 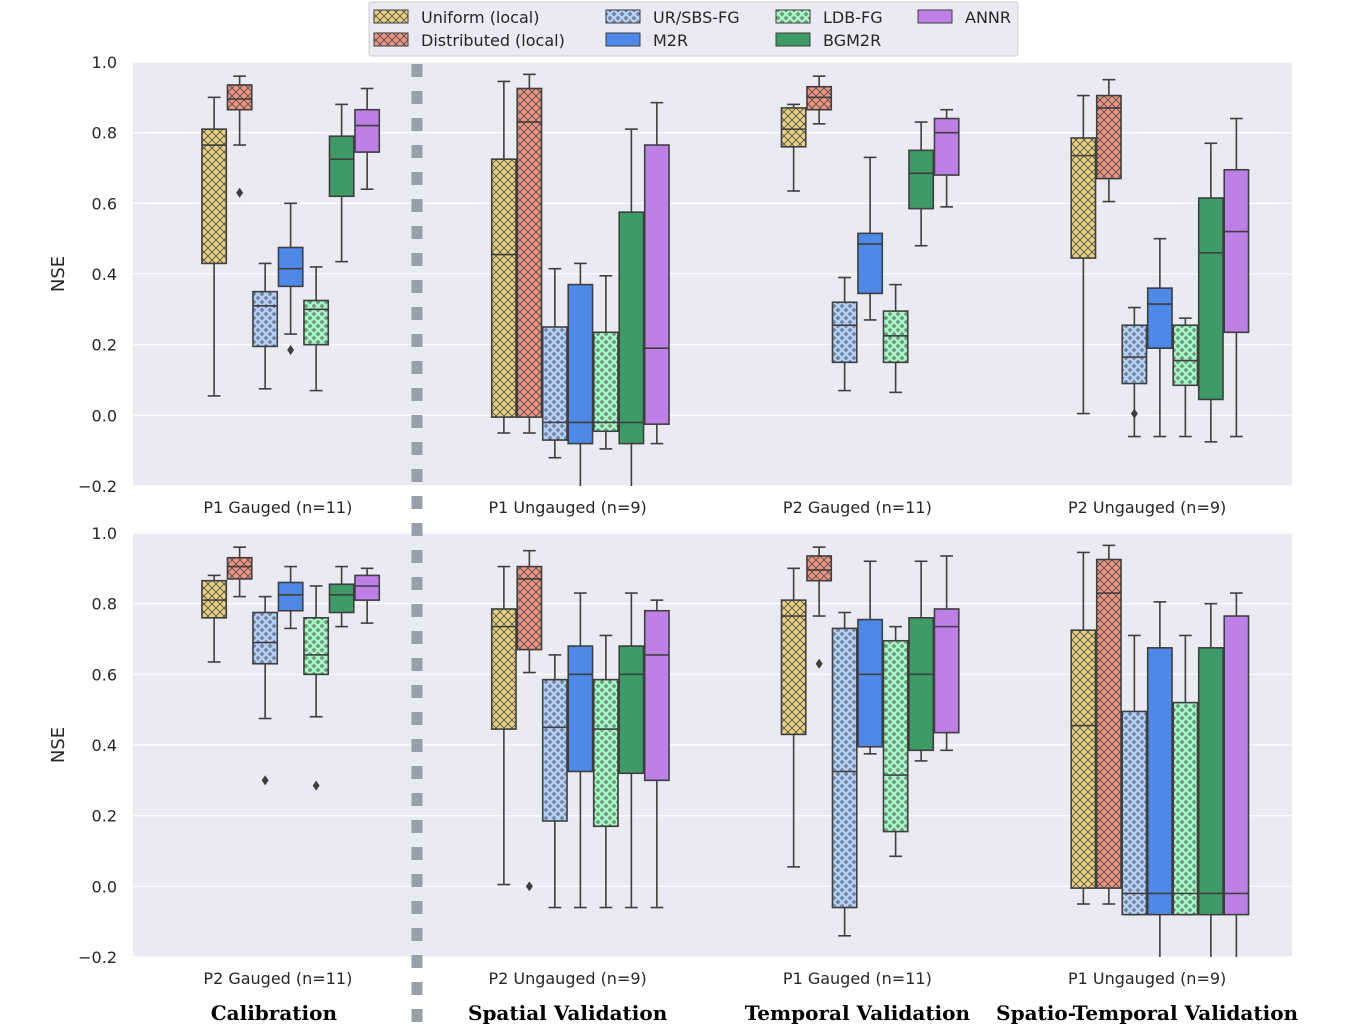 I want to click on legend-item: Uniform (local), so click(x=456, y=17).